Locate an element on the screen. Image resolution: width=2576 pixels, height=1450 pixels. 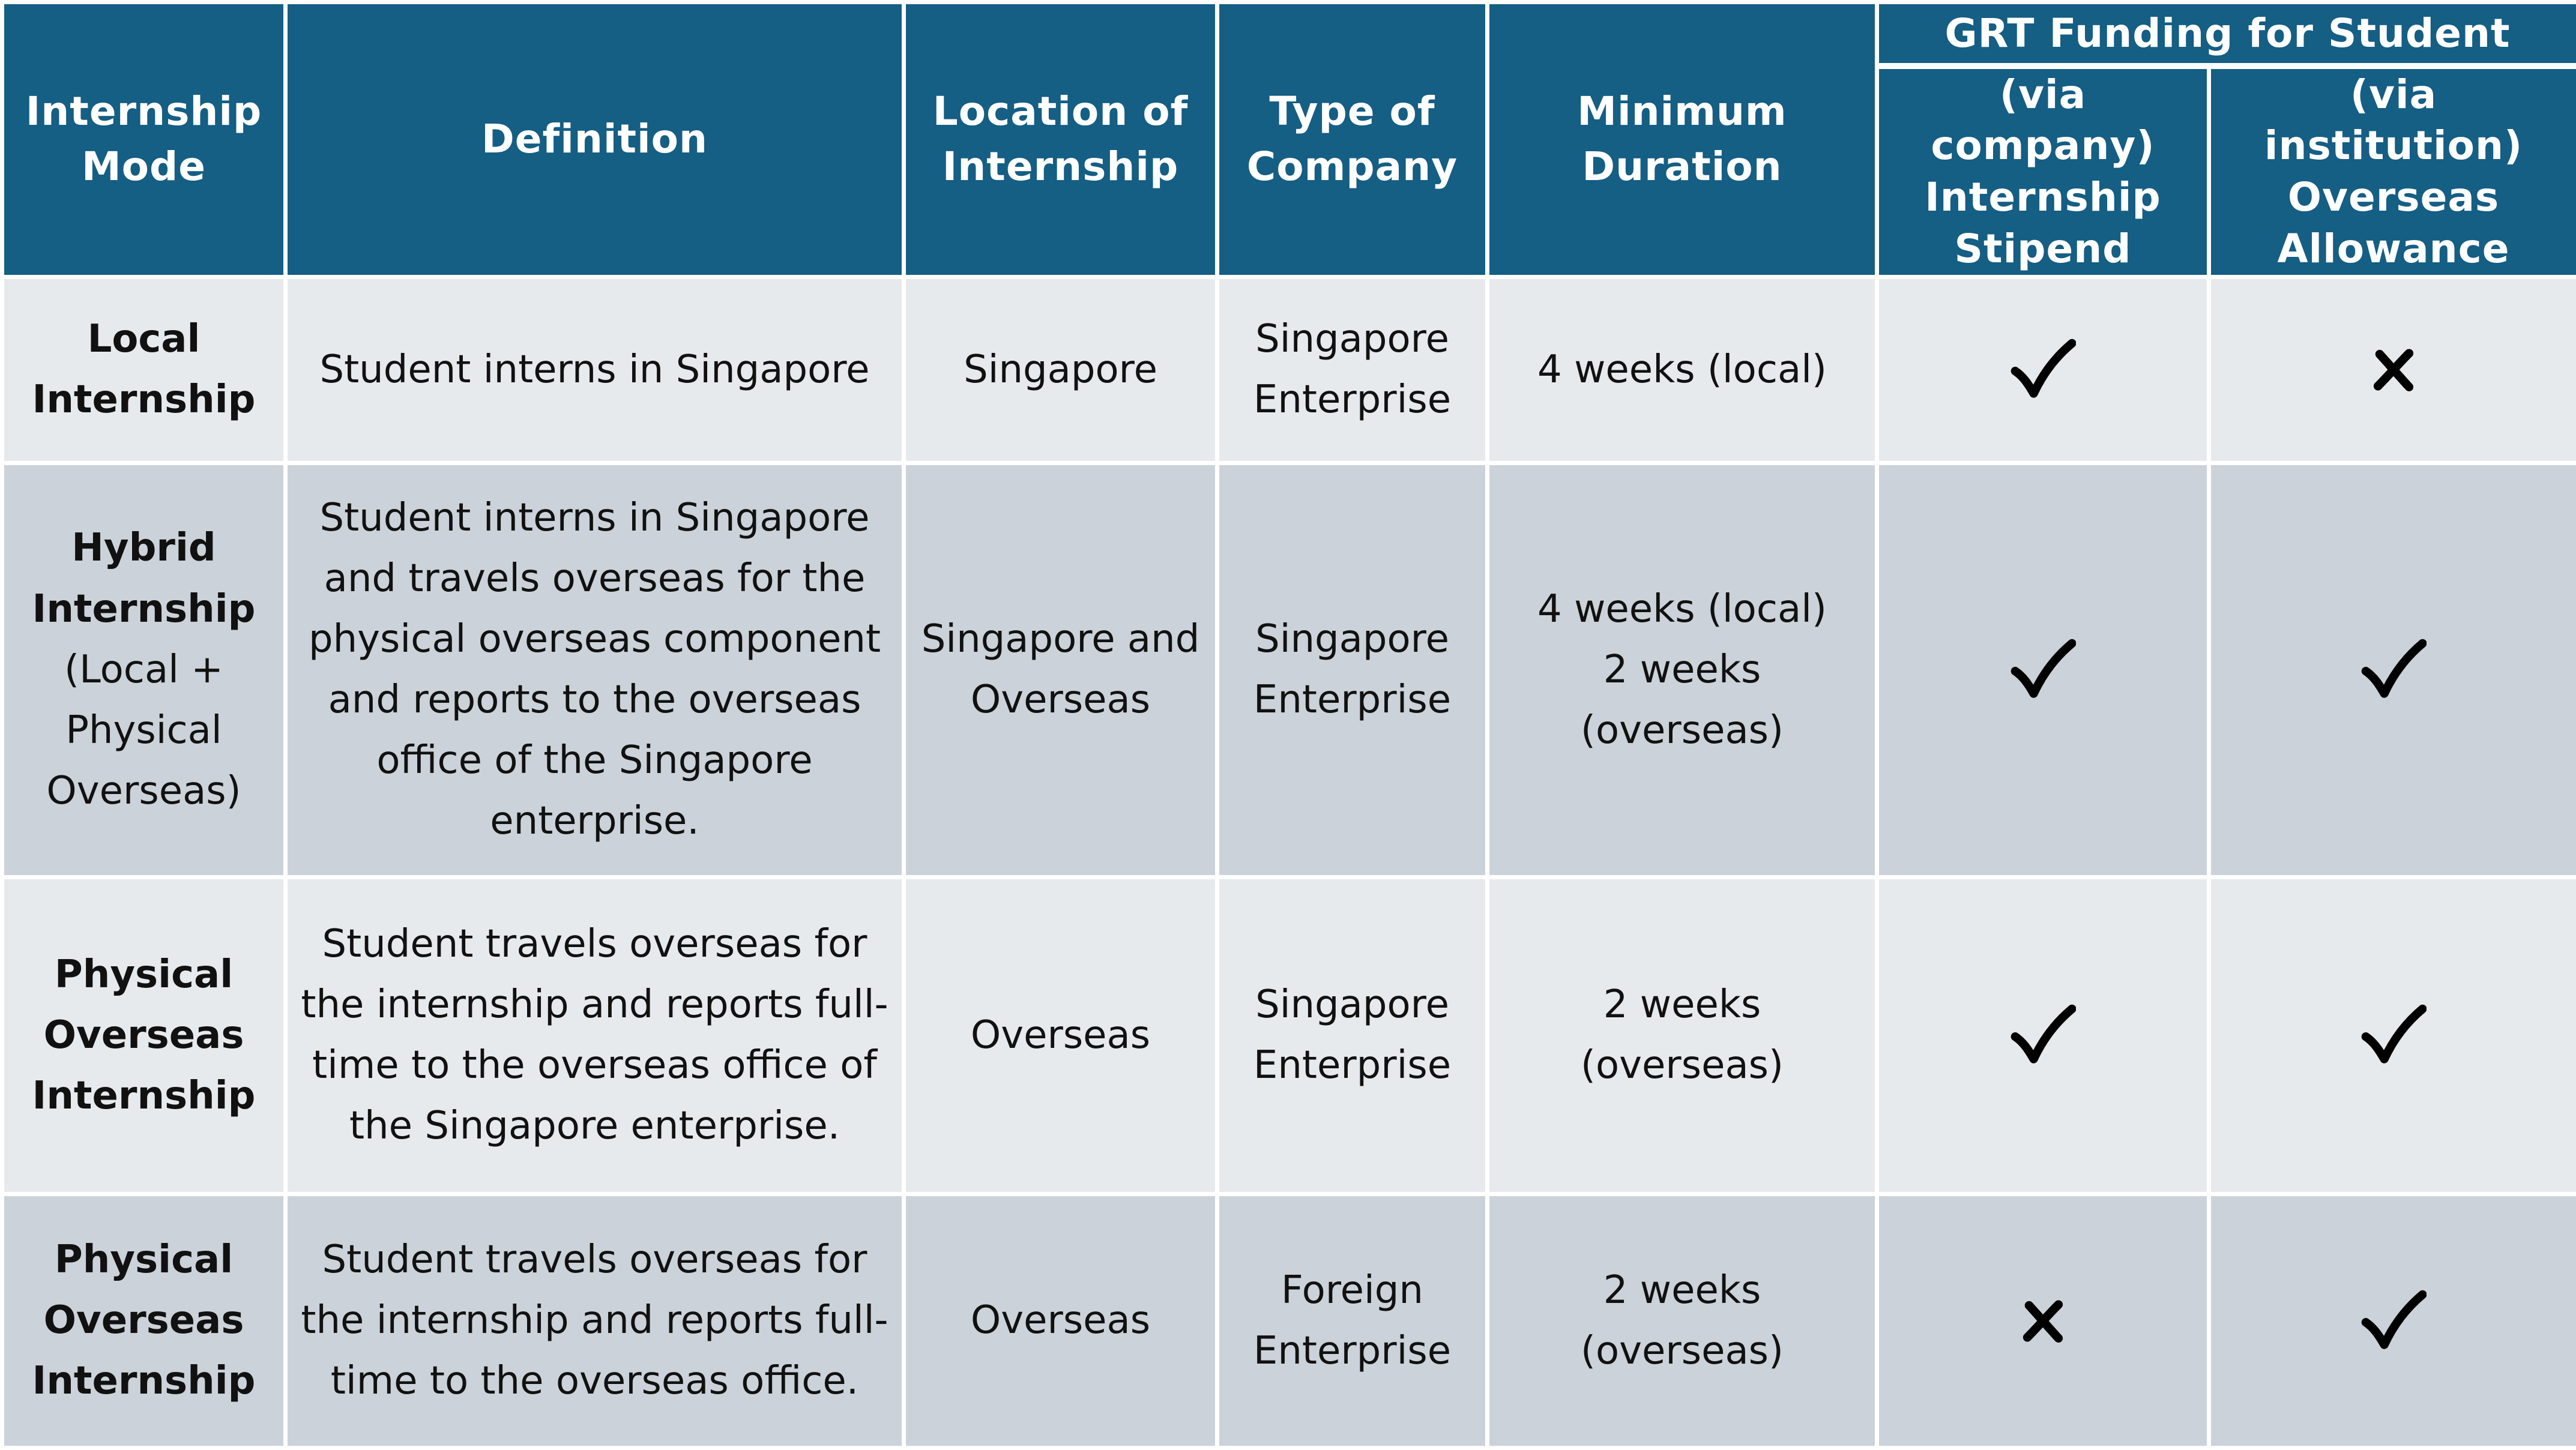
mode-name: Hybrid Internship is located at coordinates (143, 578).